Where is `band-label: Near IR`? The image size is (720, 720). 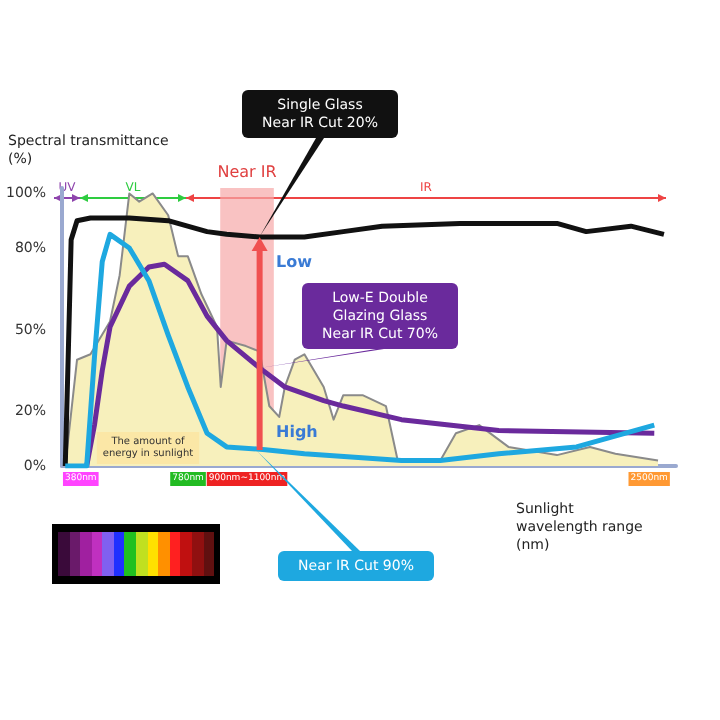 band-label: Near IR is located at coordinates (247, 172).